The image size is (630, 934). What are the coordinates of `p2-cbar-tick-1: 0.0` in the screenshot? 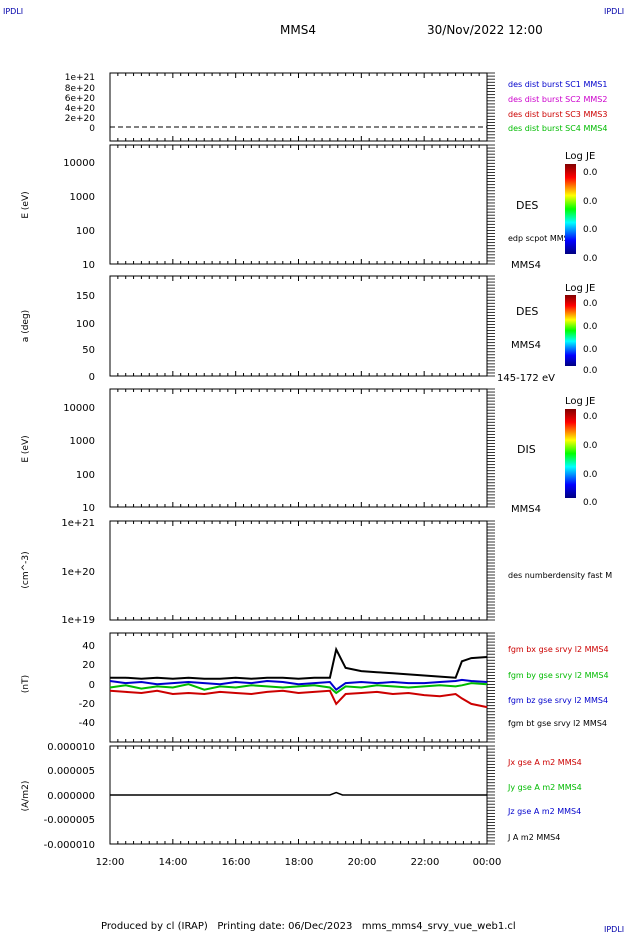 It's located at (590, 202).